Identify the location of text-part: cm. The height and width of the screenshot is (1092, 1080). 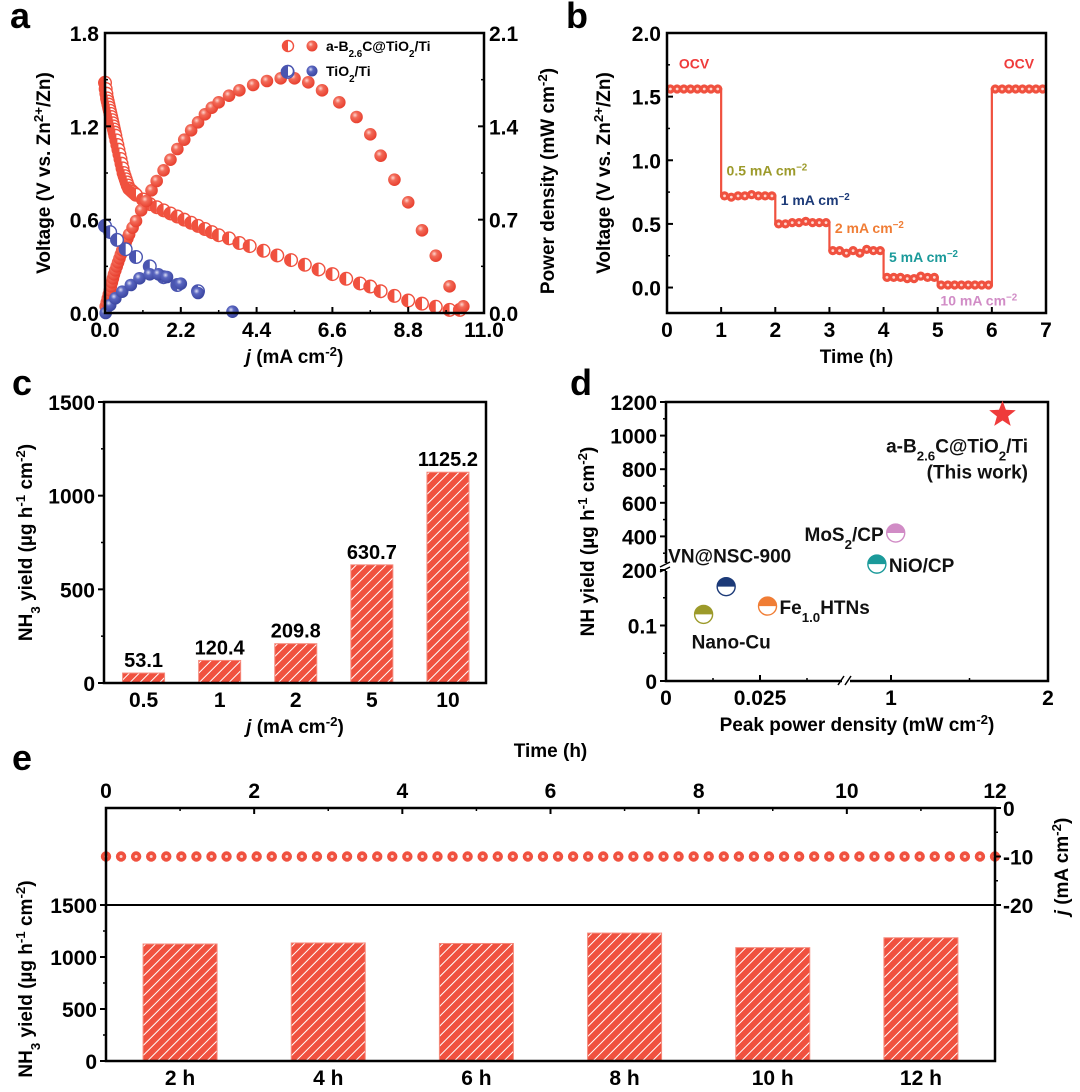
(588, 481).